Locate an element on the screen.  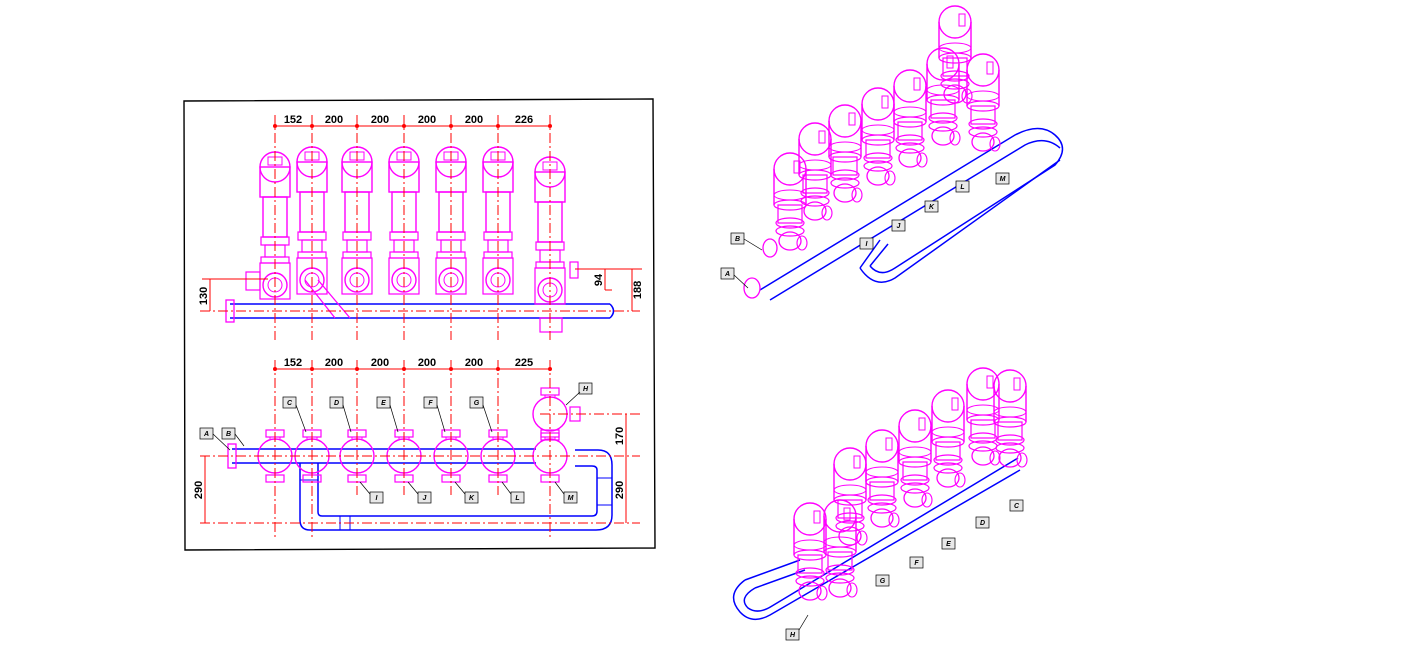
plan-tag-g: G is located at coordinates (481, 414).